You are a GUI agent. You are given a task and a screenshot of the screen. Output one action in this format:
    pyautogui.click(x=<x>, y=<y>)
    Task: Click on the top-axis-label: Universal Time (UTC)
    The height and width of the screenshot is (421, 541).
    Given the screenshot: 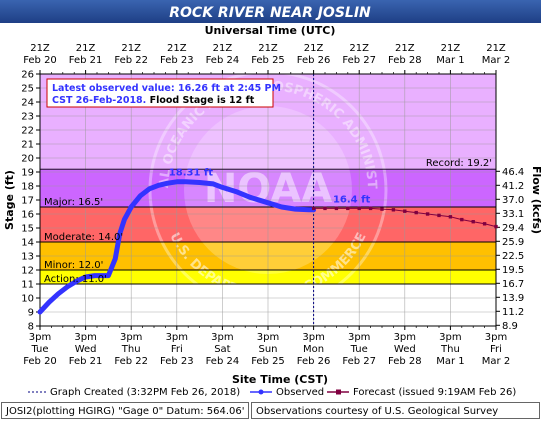 What is the action you would take?
    pyautogui.click(x=270, y=30)
    